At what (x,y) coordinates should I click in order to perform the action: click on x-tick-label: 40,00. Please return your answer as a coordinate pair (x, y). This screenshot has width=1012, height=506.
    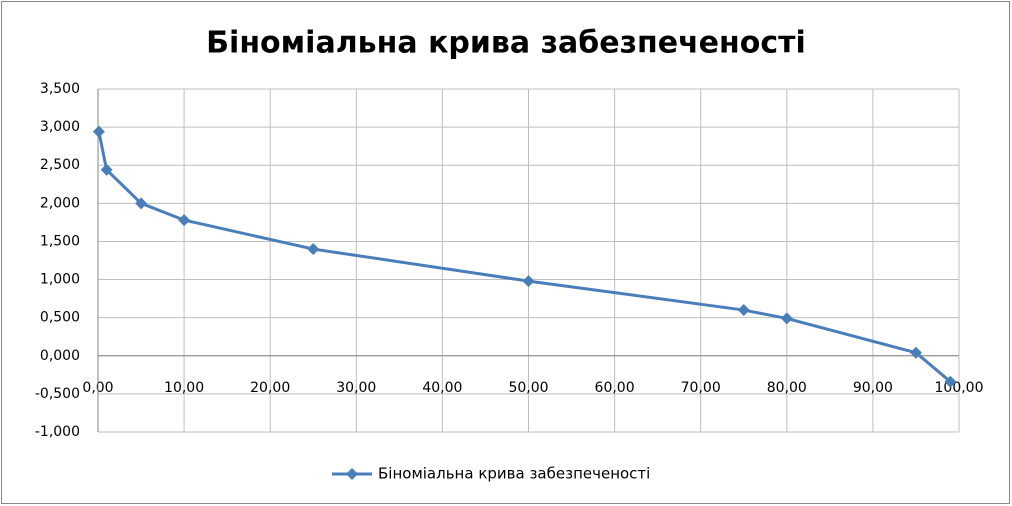
    Looking at the image, I should click on (442, 388).